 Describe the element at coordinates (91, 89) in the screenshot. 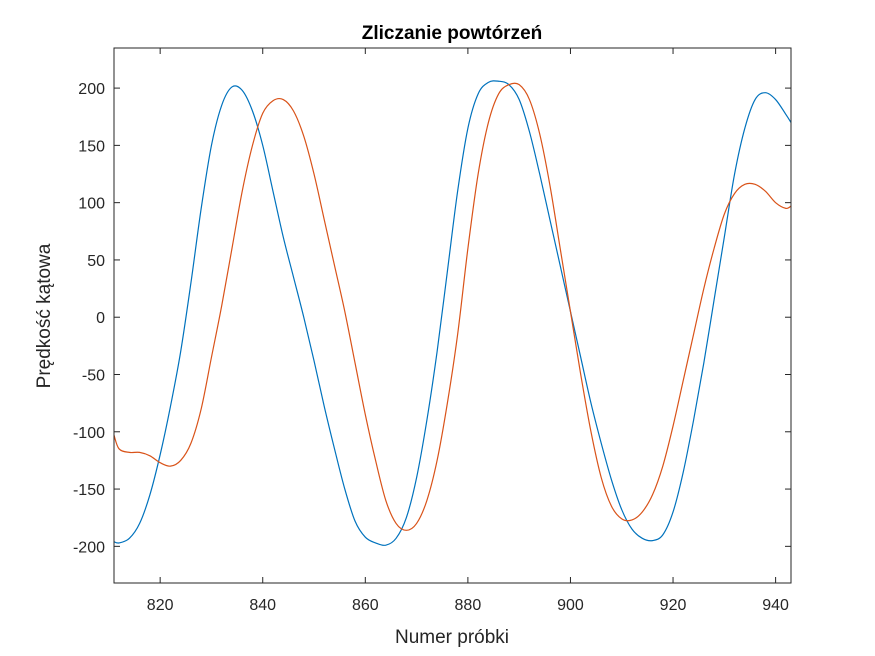

I see `y-tick-label: 200` at that location.